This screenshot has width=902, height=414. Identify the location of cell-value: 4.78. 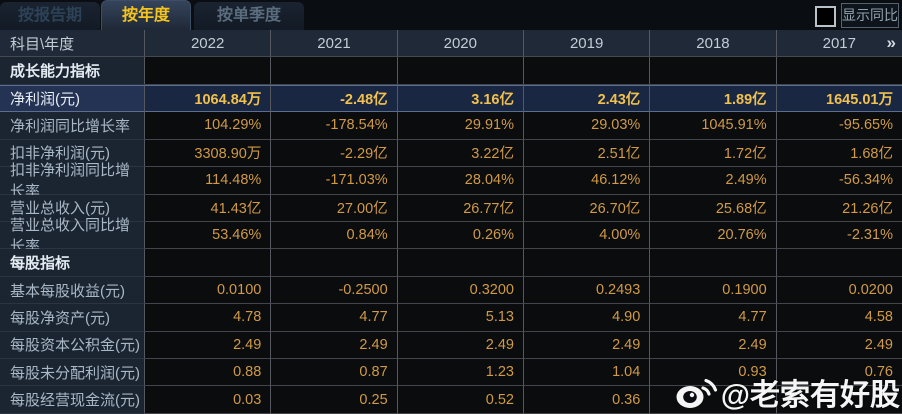
(208, 318).